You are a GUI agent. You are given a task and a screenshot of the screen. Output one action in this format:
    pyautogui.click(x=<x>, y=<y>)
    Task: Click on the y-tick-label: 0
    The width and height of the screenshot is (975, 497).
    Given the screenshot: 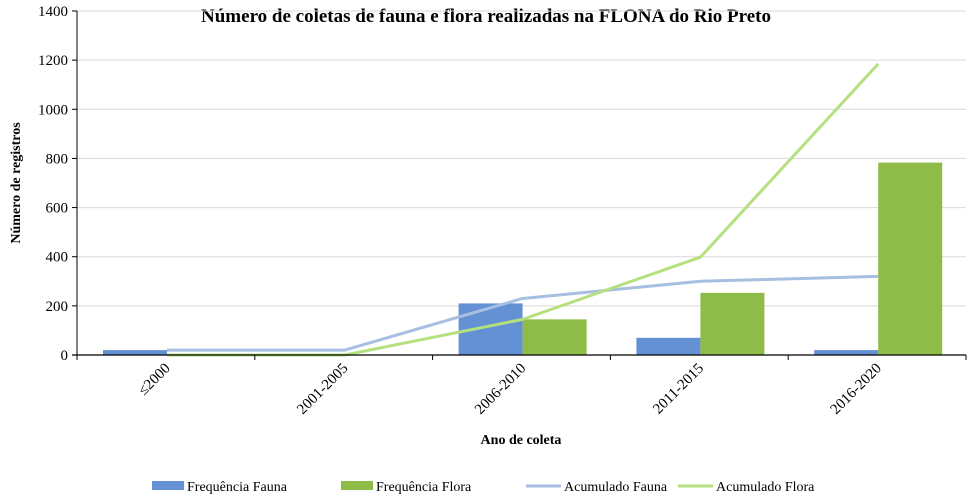 What is the action you would take?
    pyautogui.click(x=65, y=356)
    